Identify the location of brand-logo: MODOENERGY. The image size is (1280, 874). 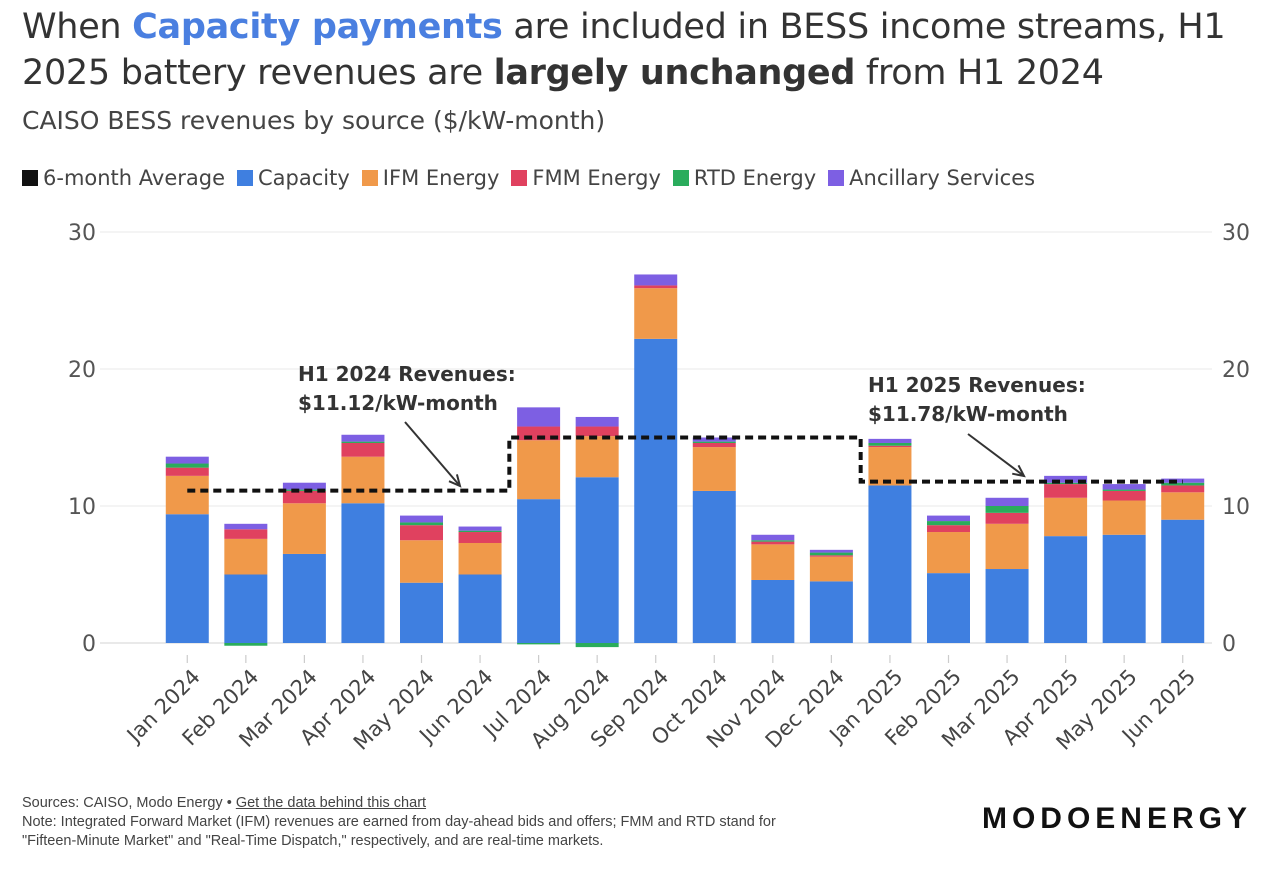
(1116, 818).